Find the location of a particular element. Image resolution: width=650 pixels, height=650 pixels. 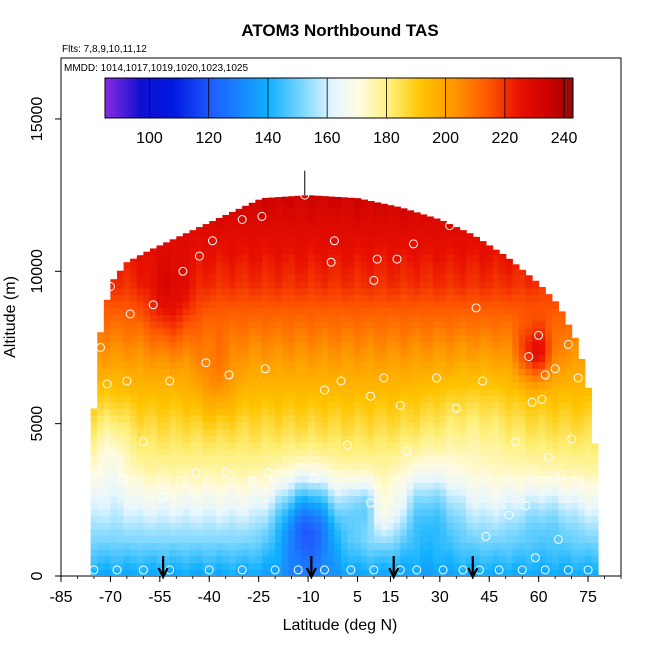

y-tick-label: 5000 is located at coordinates (37, 424).